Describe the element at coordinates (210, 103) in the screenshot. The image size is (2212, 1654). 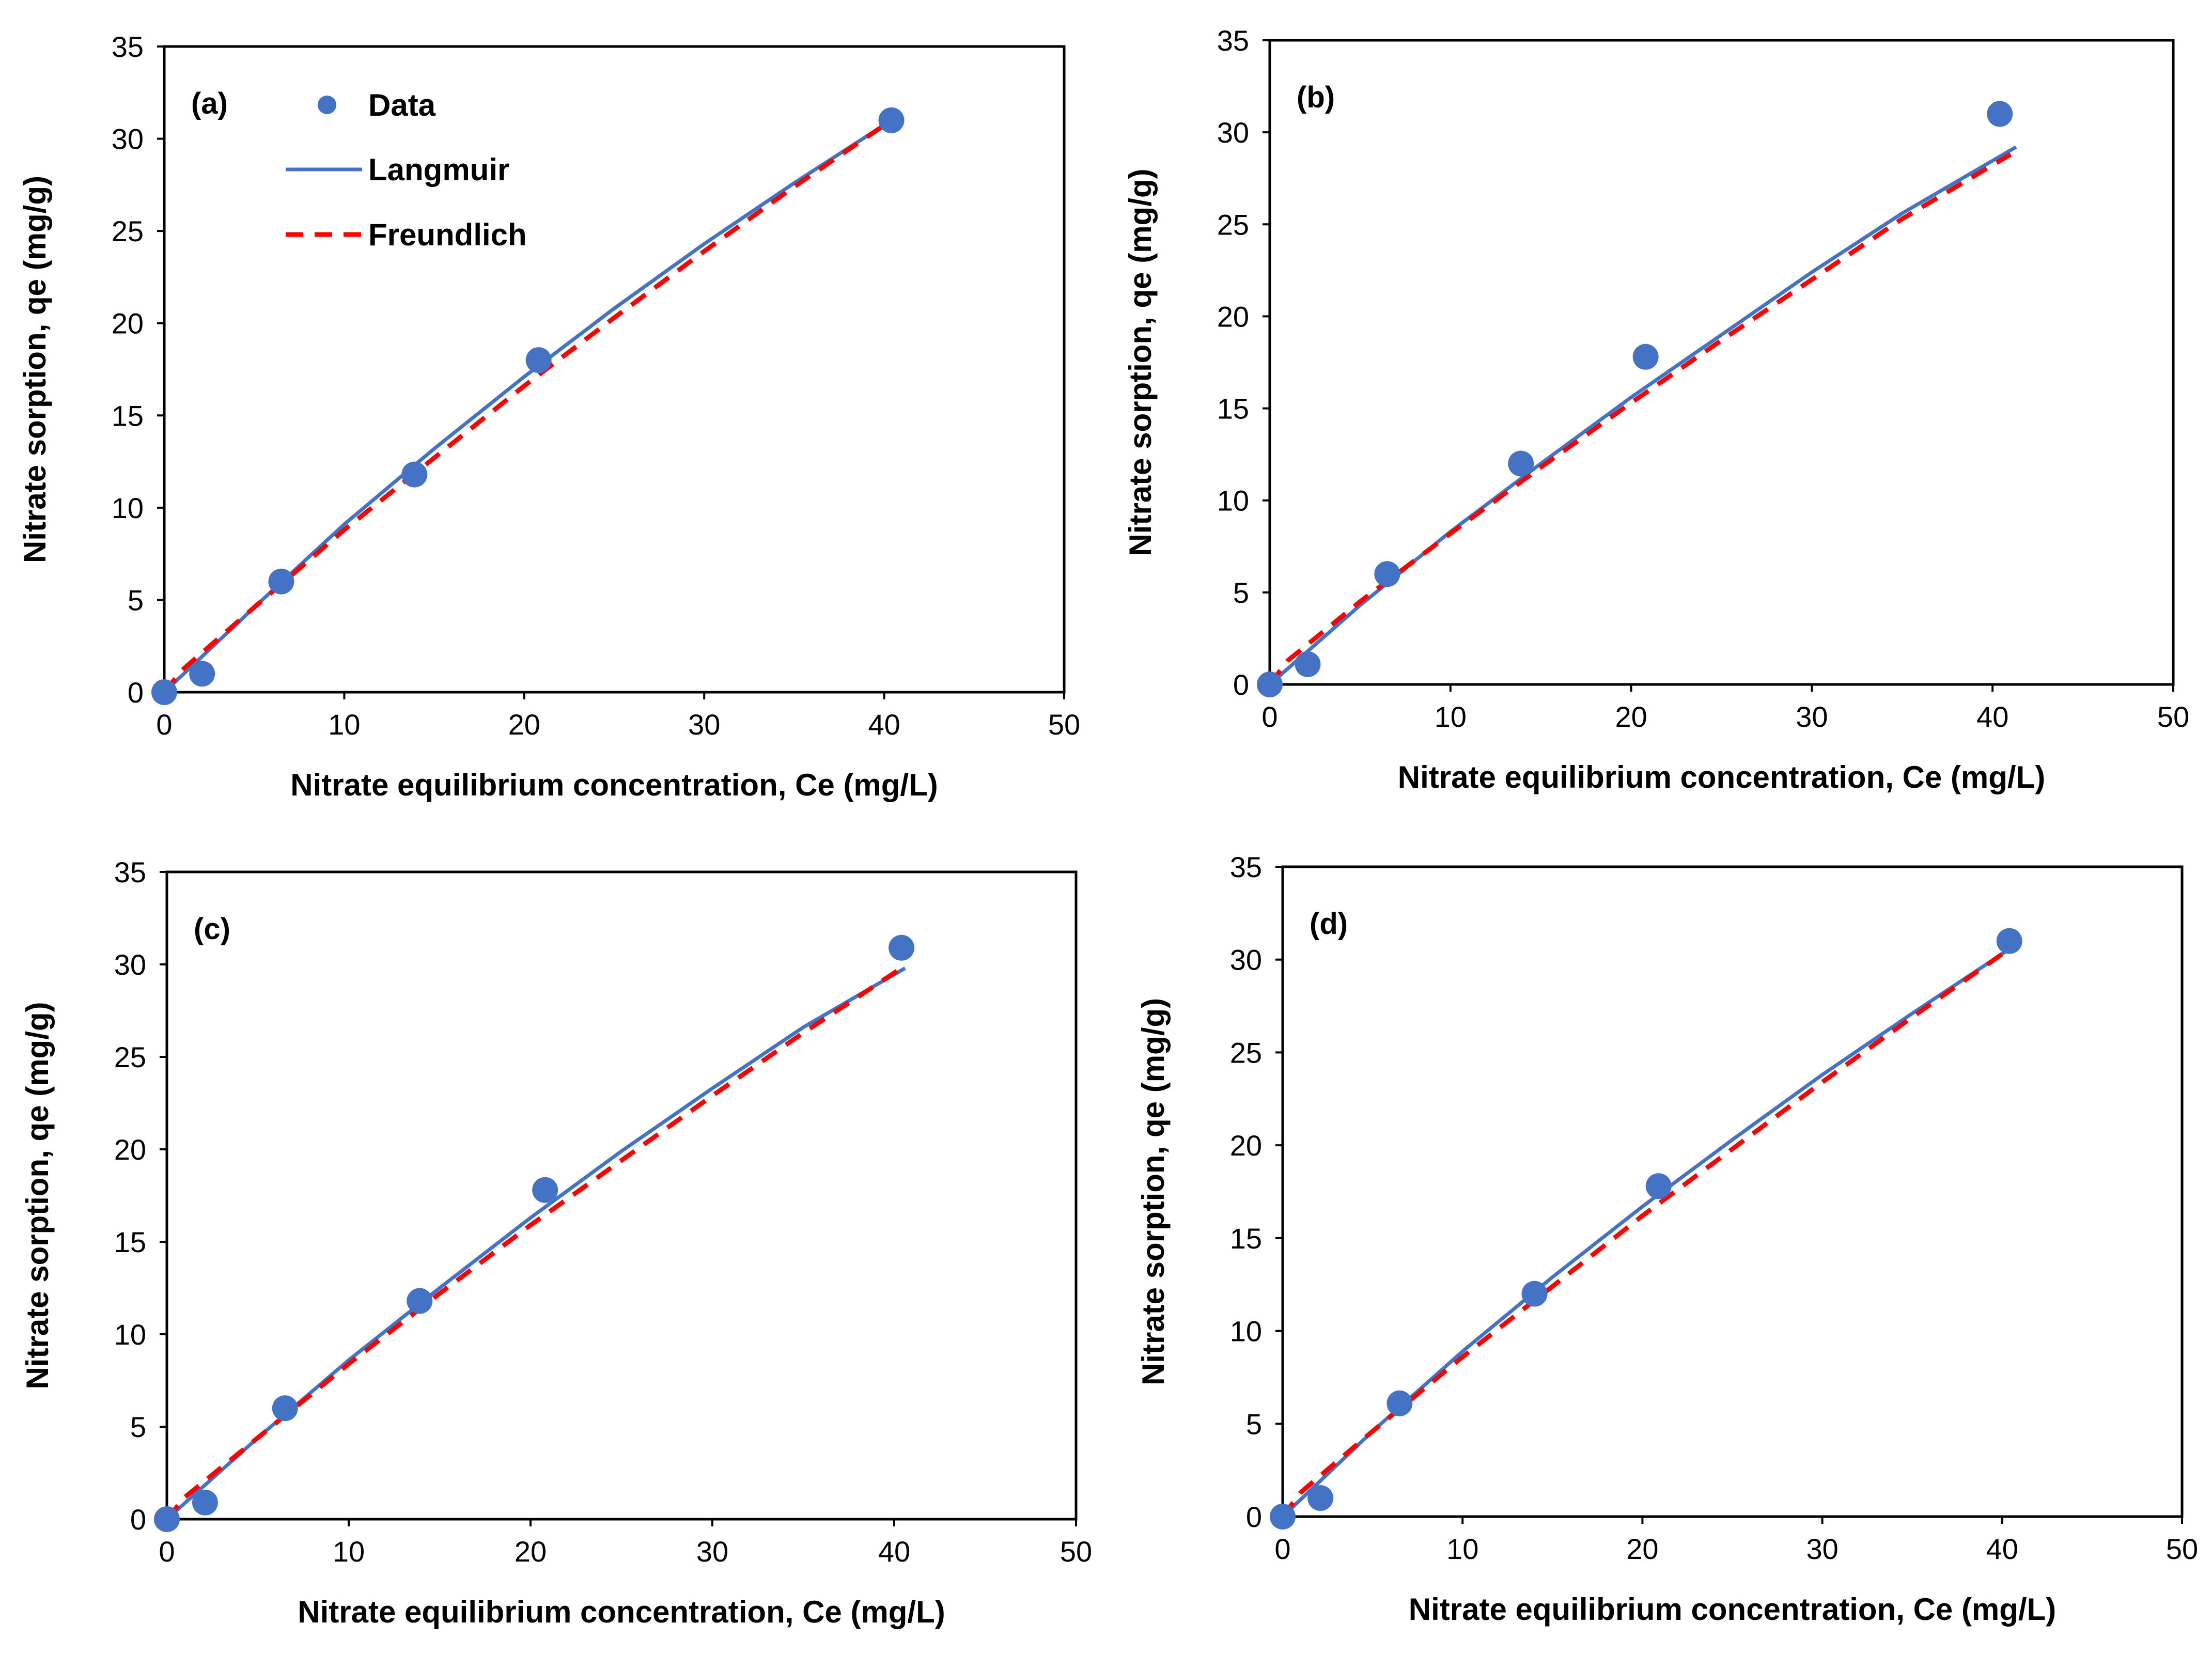
I see `panel-label: (a)` at that location.